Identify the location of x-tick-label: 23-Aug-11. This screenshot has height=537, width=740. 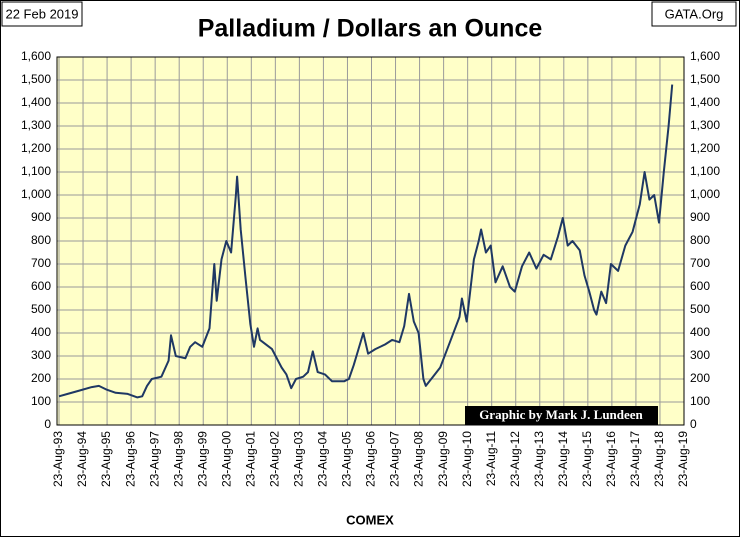
(491, 458).